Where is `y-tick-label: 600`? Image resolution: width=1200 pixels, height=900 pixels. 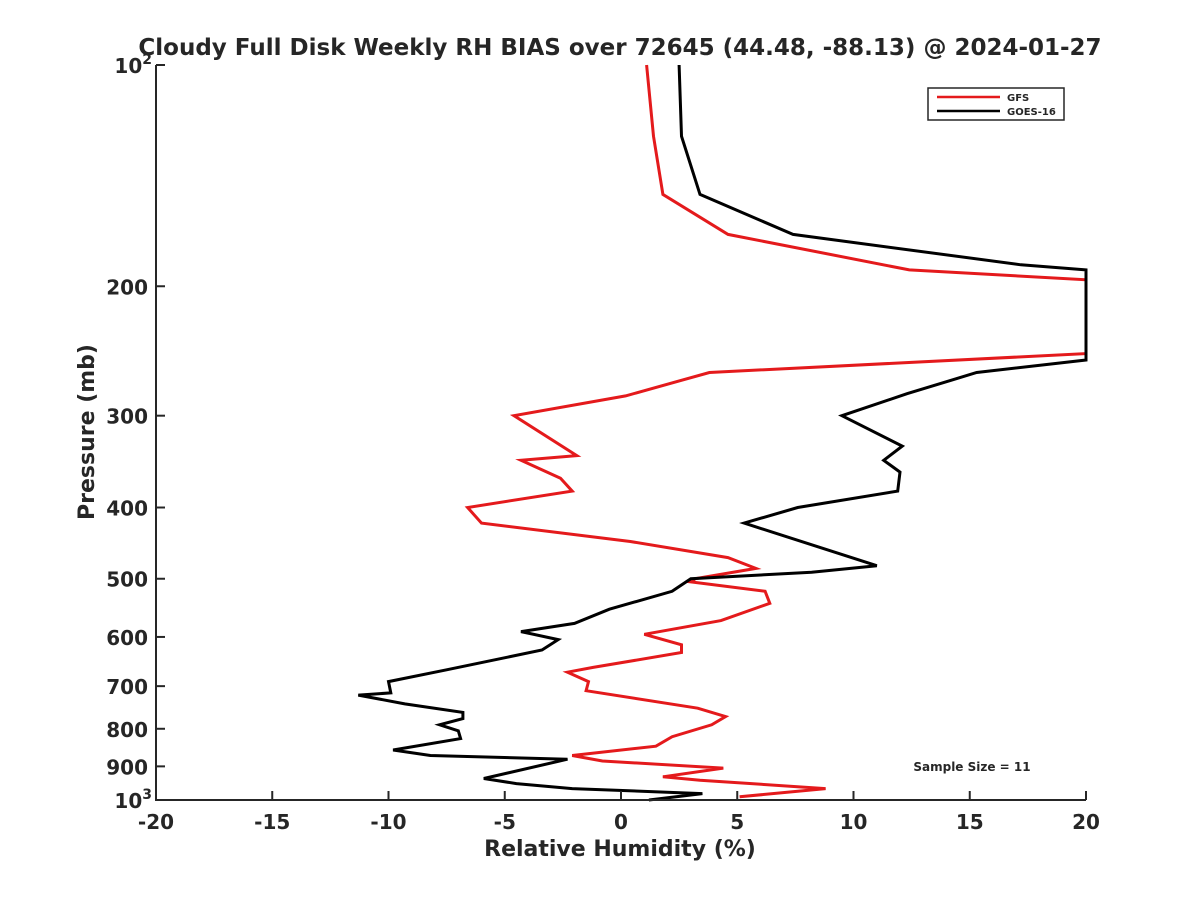 y-tick-label: 600 is located at coordinates (127, 638).